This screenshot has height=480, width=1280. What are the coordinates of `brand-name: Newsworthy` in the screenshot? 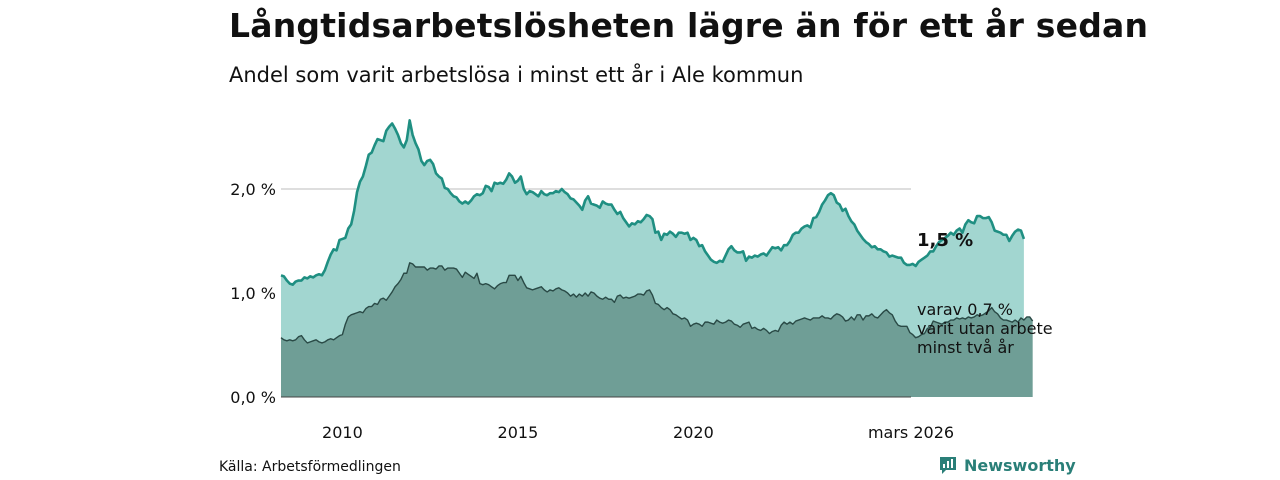 It's located at (1020, 465).